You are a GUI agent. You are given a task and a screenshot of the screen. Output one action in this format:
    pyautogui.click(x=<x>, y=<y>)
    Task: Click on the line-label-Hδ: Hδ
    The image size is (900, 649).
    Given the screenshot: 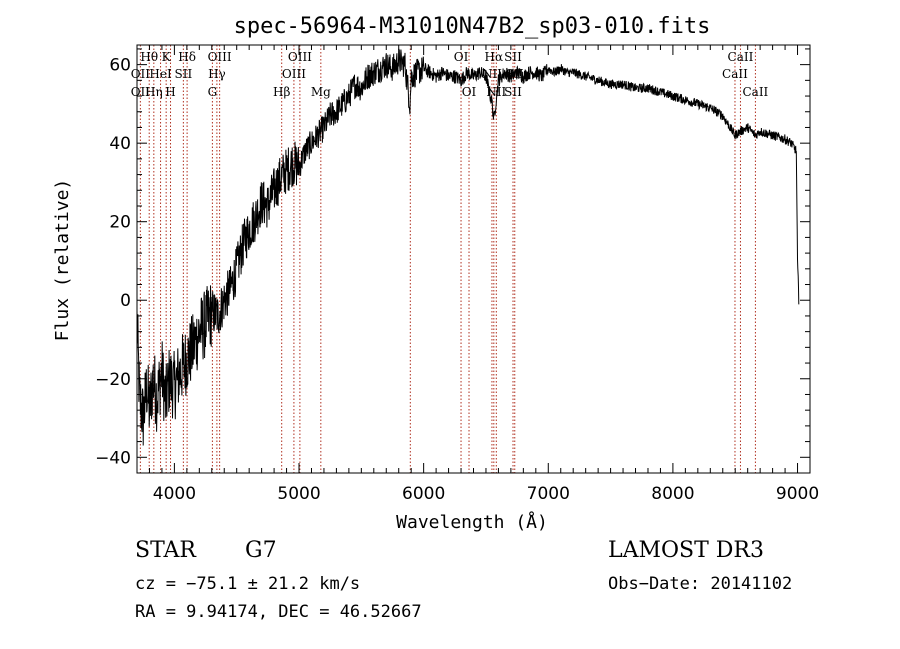 What is the action you would take?
    pyautogui.click(x=187, y=57)
    